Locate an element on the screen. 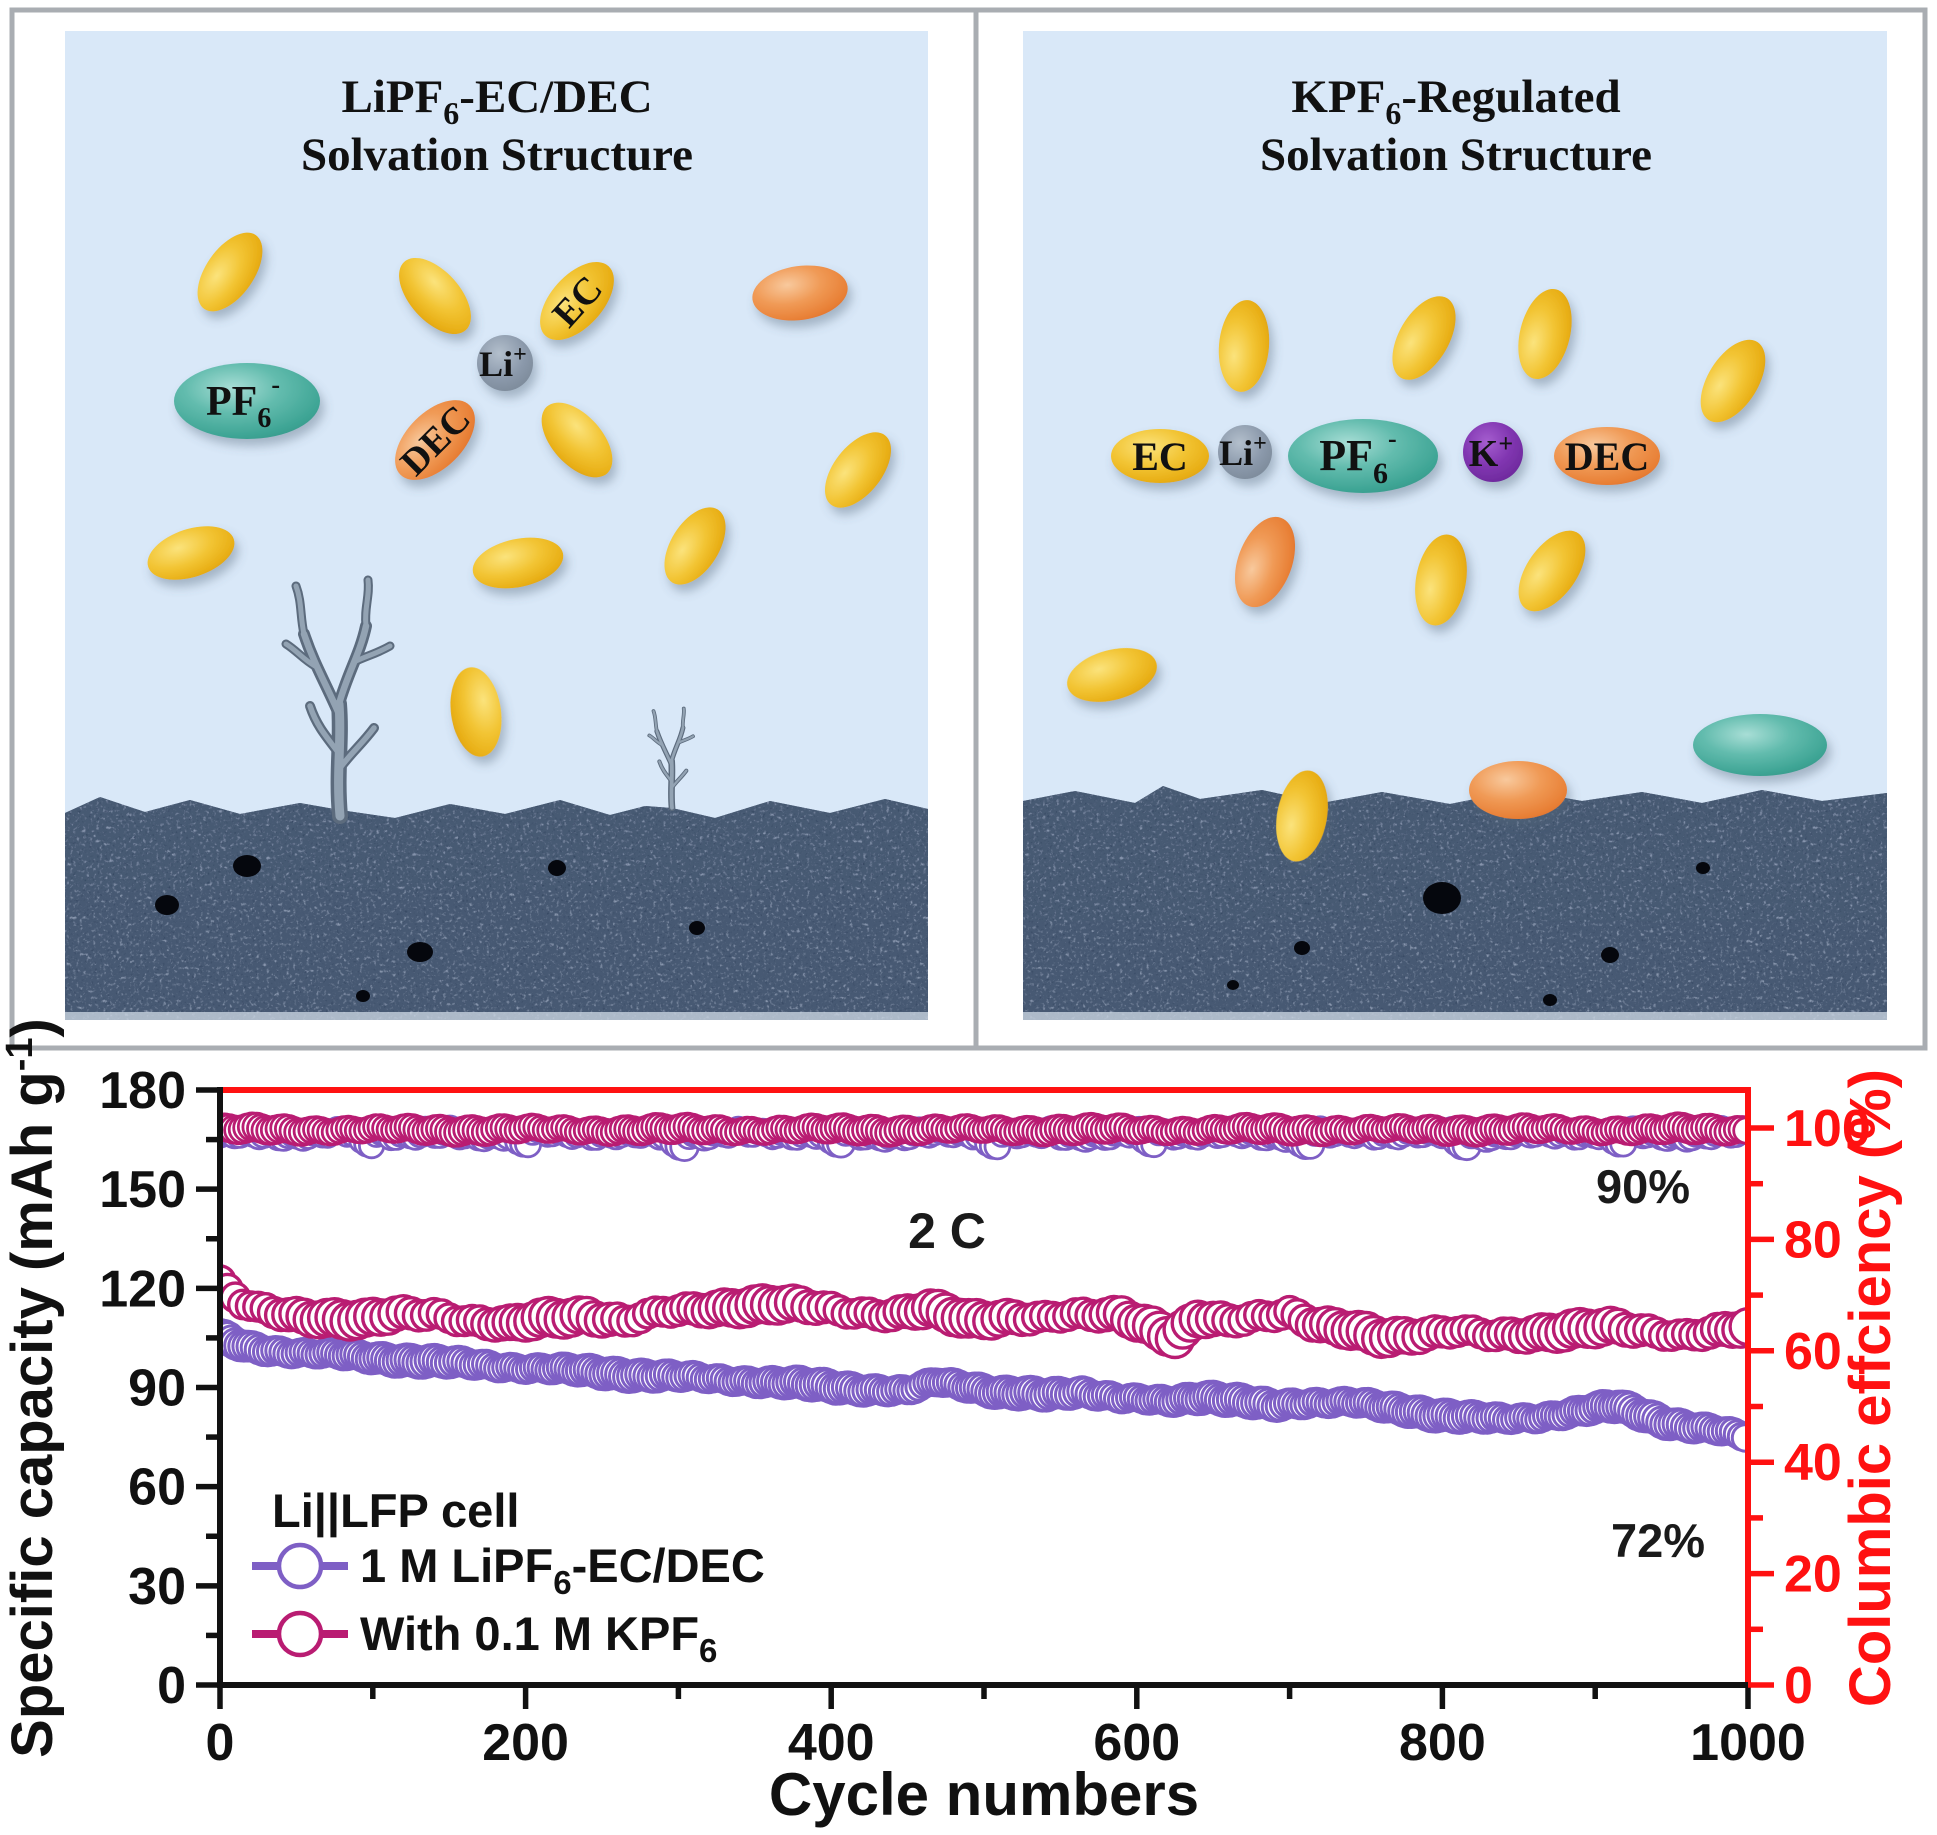  legend-label-lipf6: 1 M LiPF6-EC/DEC is located at coordinates (562, 1570).